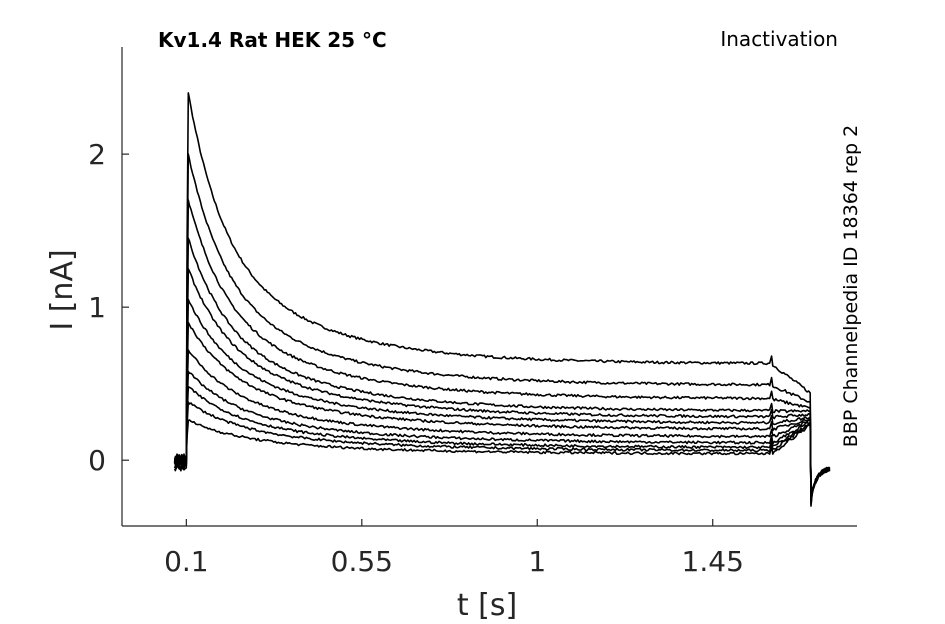 This screenshot has height=624, width=945. Describe the element at coordinates (713, 561) in the screenshot. I see `x-tick-label: 1.45` at that location.